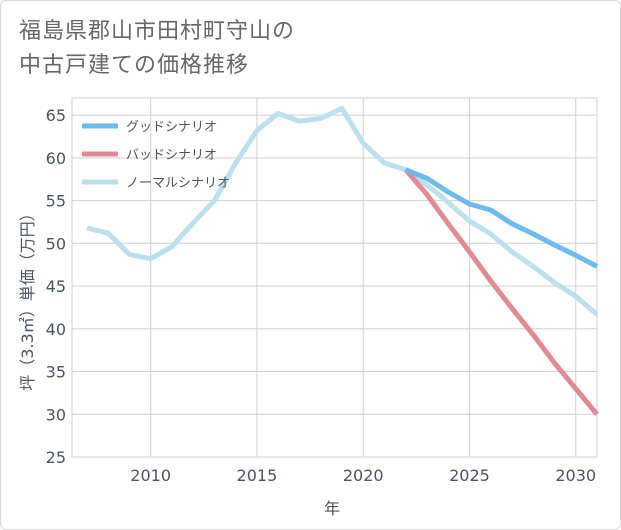  I want to click on x-tick-label: 2015, so click(257, 475).